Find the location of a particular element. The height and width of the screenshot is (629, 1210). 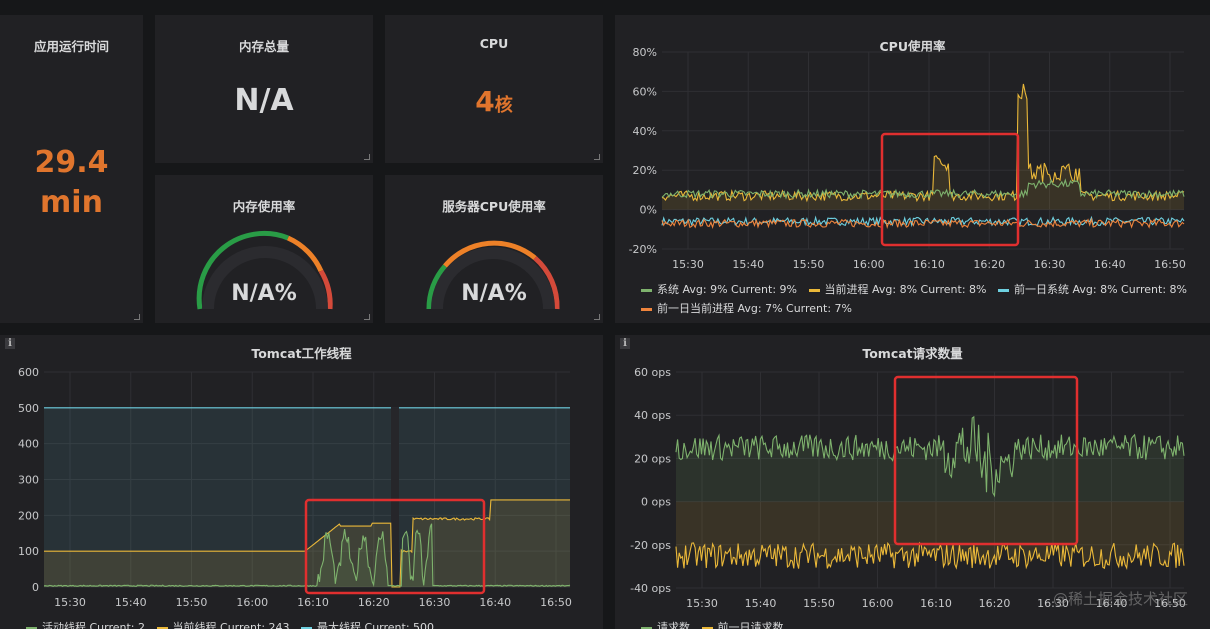

y-tick-label: 20% is located at coordinates (645, 170).